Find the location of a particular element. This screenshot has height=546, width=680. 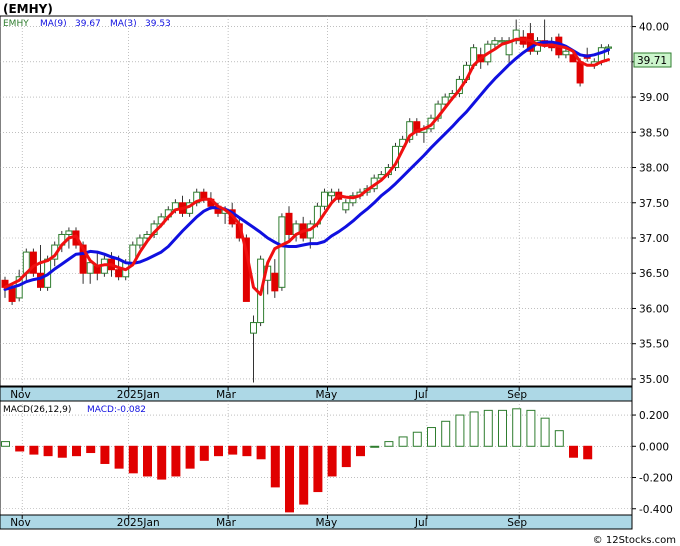

price-x-tick-label: Sep is located at coordinates (517, 395).